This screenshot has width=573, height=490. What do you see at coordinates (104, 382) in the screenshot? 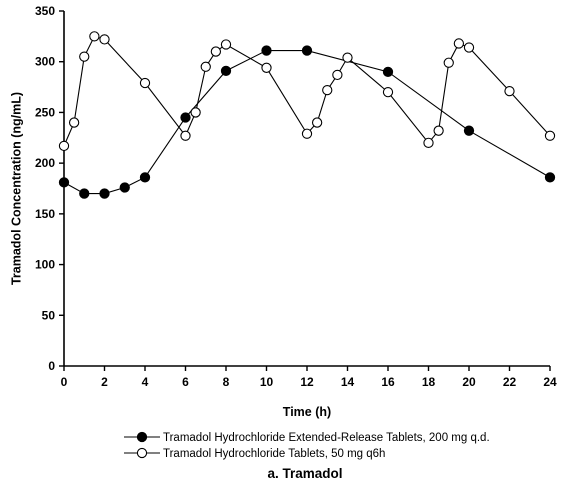
I see `x-tick-label: 2` at bounding box center [104, 382].